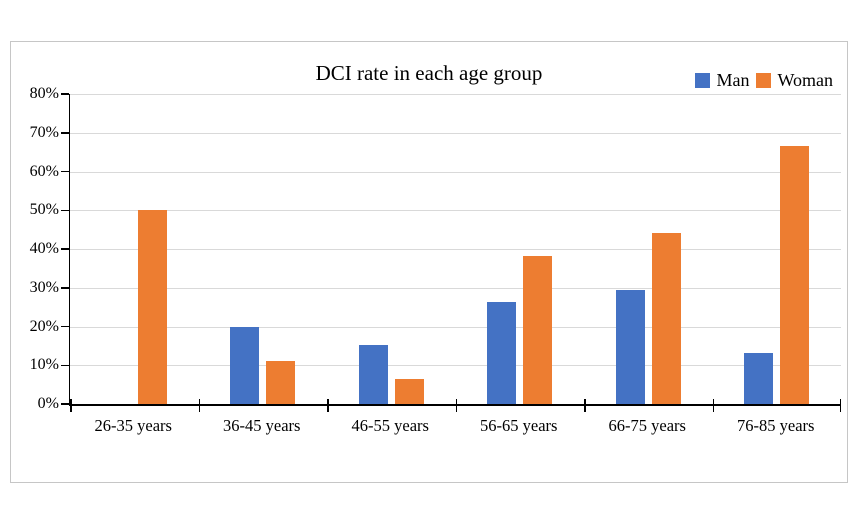  Describe the element at coordinates (44, 287) in the screenshot. I see `y-tick-label: 30%` at that location.